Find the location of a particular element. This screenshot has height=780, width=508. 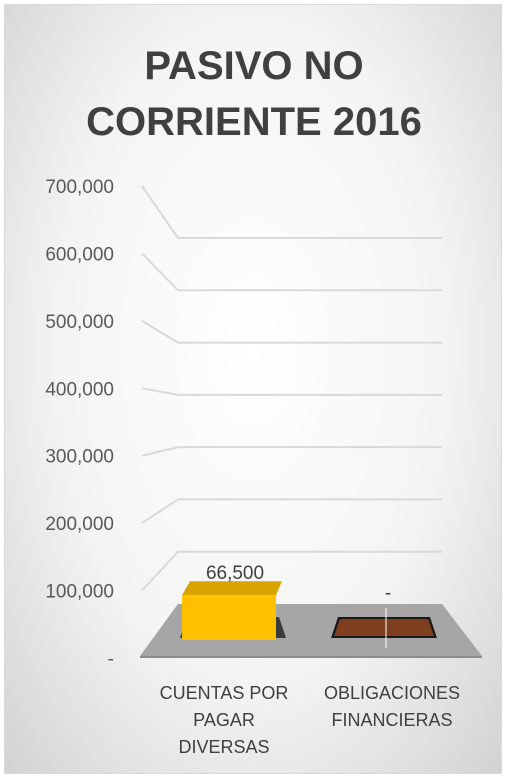

chart-title-line-2: CORRIENTE 2016 is located at coordinates (254, 122).